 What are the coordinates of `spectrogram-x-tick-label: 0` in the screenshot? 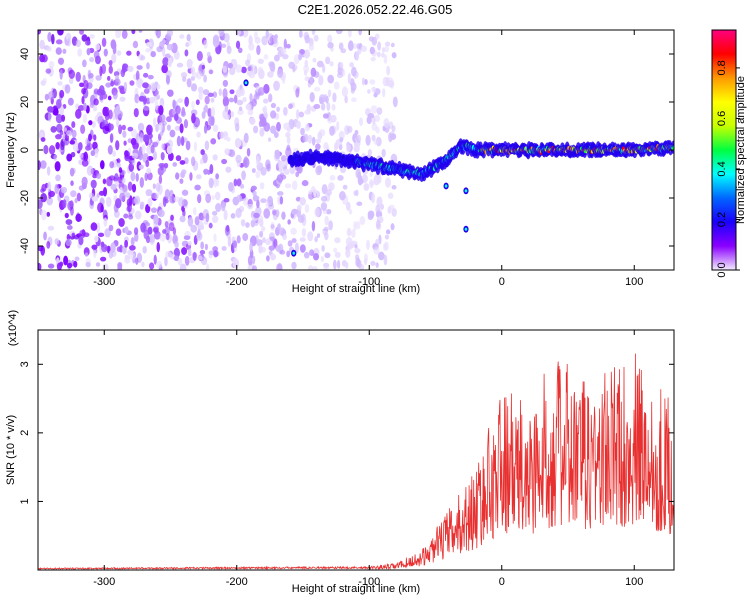 It's located at (502, 282).